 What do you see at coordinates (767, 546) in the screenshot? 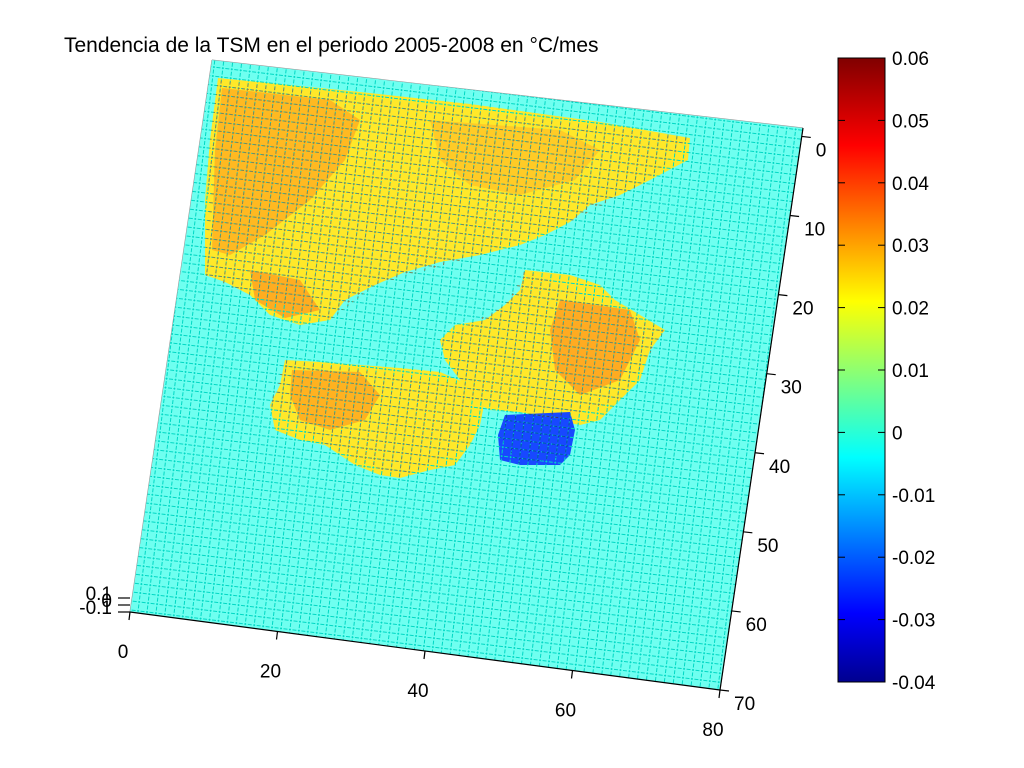
I see `y-tick-label: 50` at bounding box center [767, 546].